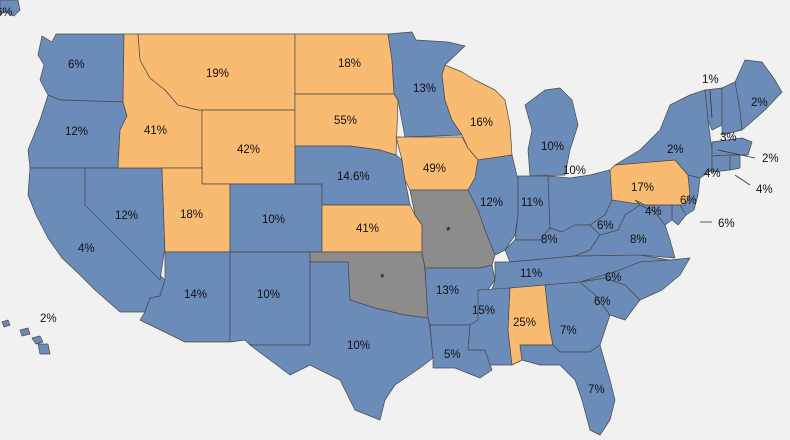 The width and height of the screenshot is (790, 440). Describe the element at coordinates (759, 103) in the screenshot. I see `label-me: 2%` at that location.